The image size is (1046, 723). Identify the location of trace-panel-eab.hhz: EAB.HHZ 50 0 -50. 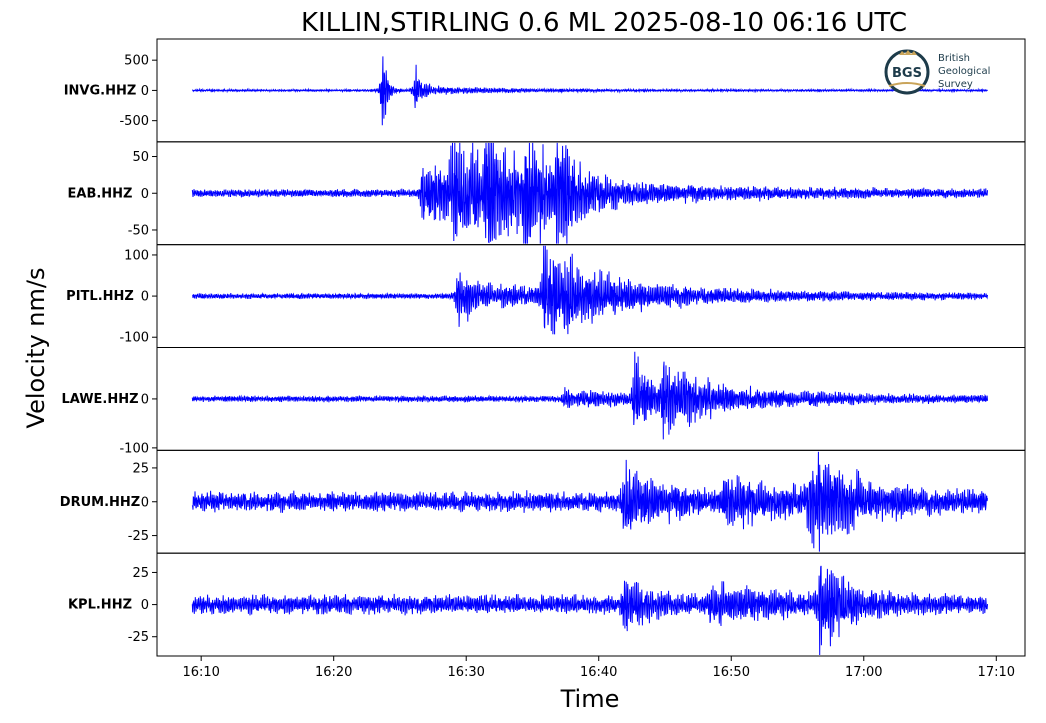
(547, 193).